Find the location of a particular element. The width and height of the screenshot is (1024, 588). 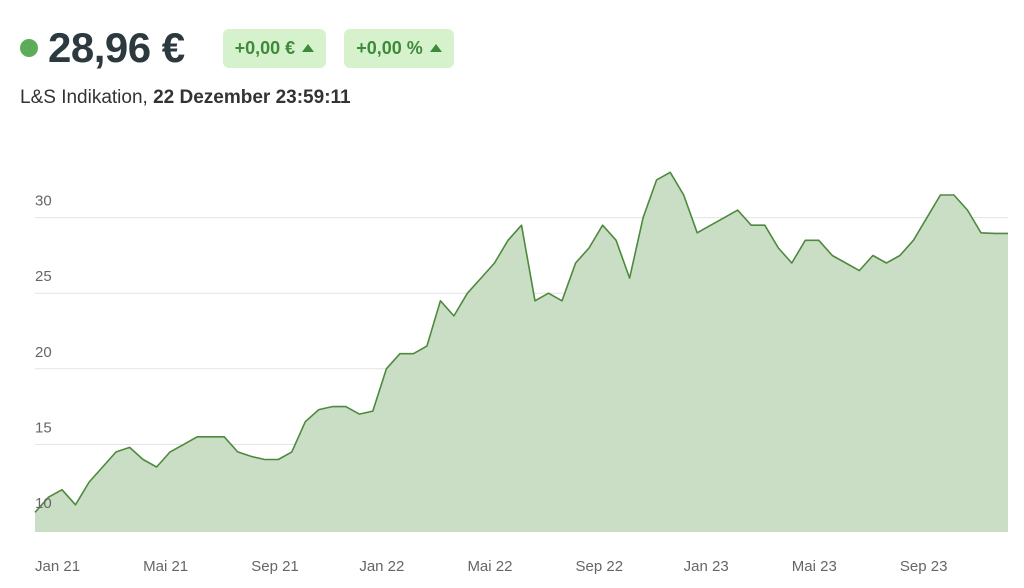

x-tick-label: Mai 22 is located at coordinates (489, 566).